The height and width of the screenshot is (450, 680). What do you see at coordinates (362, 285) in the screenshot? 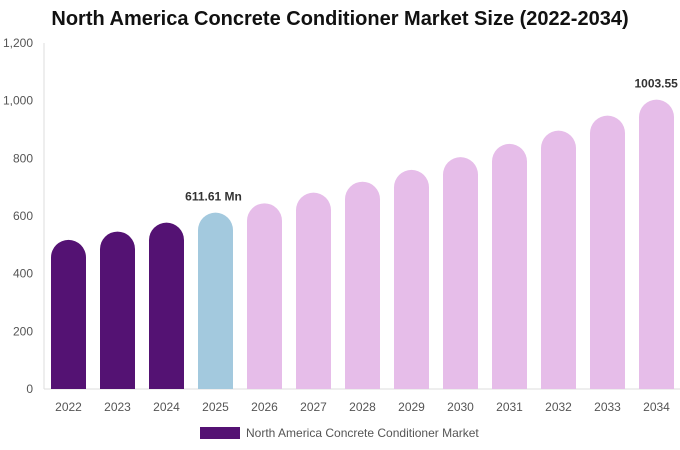
I see `bar-2028` at bounding box center [362, 285].